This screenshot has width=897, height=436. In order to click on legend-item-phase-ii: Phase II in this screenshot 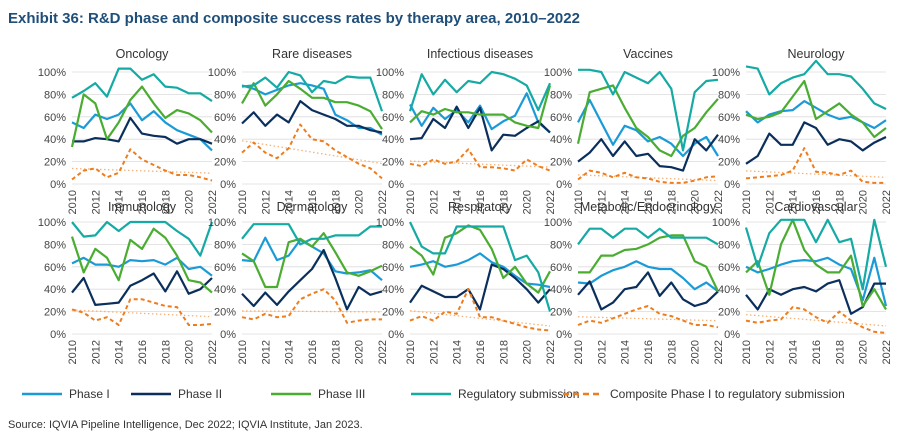, I will do `click(176, 394)`.